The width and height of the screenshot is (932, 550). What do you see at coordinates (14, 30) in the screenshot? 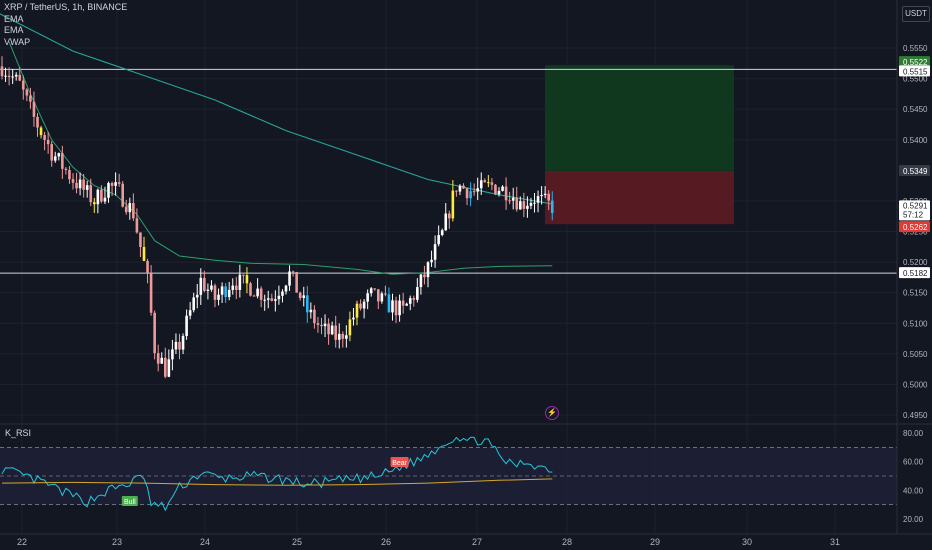
I see `indicator-ema-2: EMA` at bounding box center [14, 30].